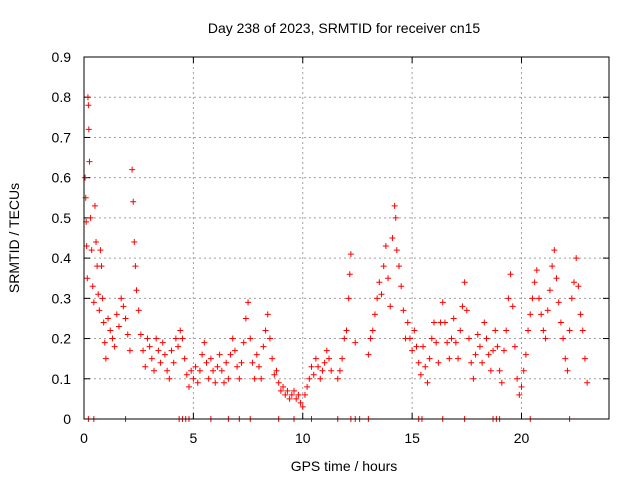  I want to click on y-axis-label: SRMTID / TECUs, so click(14, 238).